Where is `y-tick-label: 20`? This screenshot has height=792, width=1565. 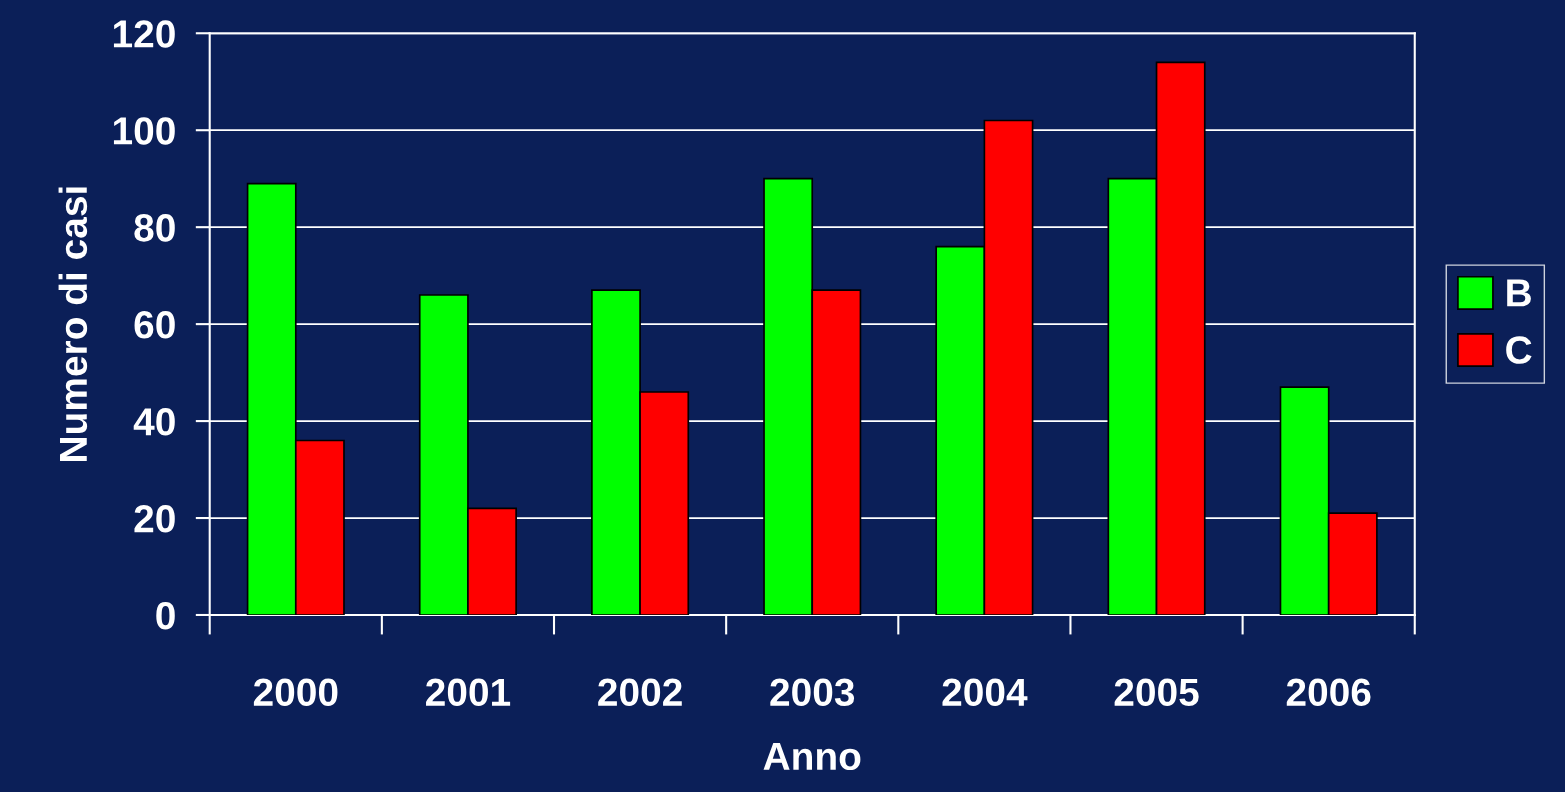 y-tick-label: 20 is located at coordinates (154, 518).